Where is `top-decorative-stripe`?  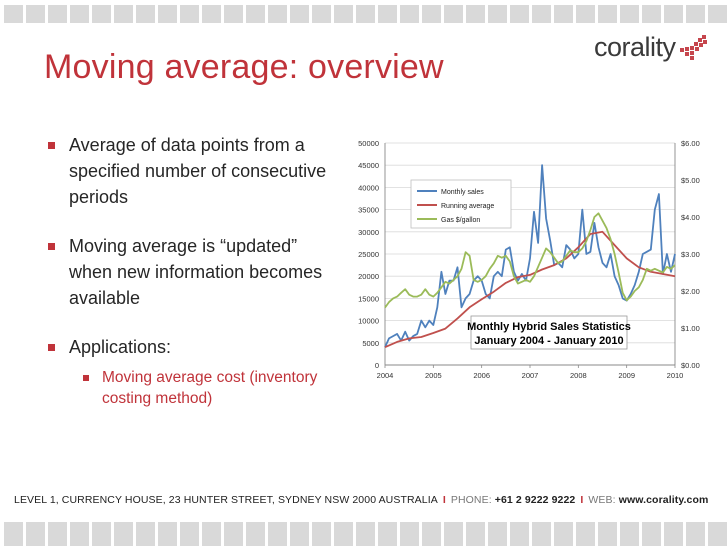 top-decorative-stripe is located at coordinates (364, 14).